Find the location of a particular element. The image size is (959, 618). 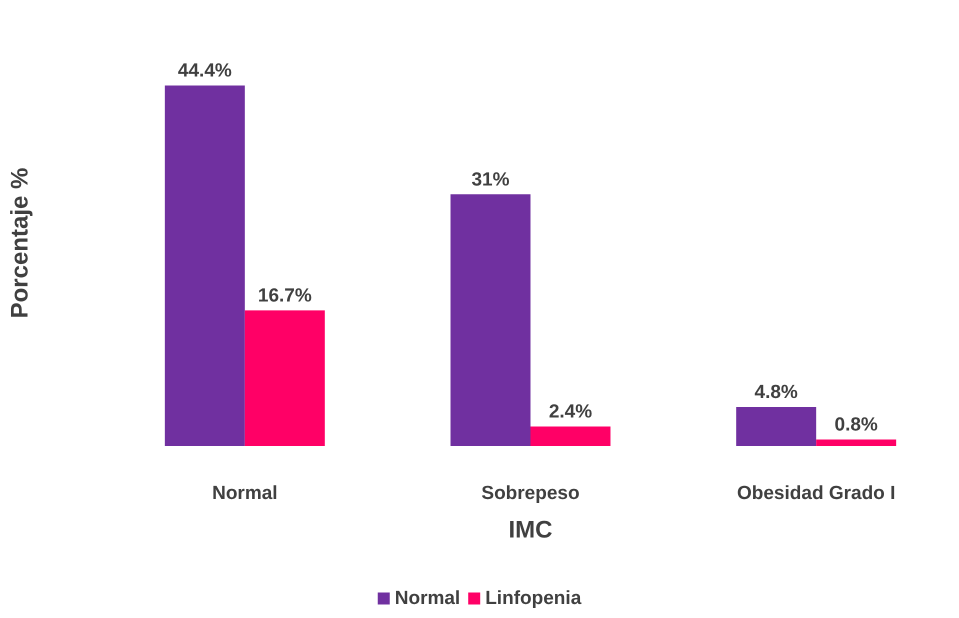

x-axis-title: IMC is located at coordinates (530, 530).